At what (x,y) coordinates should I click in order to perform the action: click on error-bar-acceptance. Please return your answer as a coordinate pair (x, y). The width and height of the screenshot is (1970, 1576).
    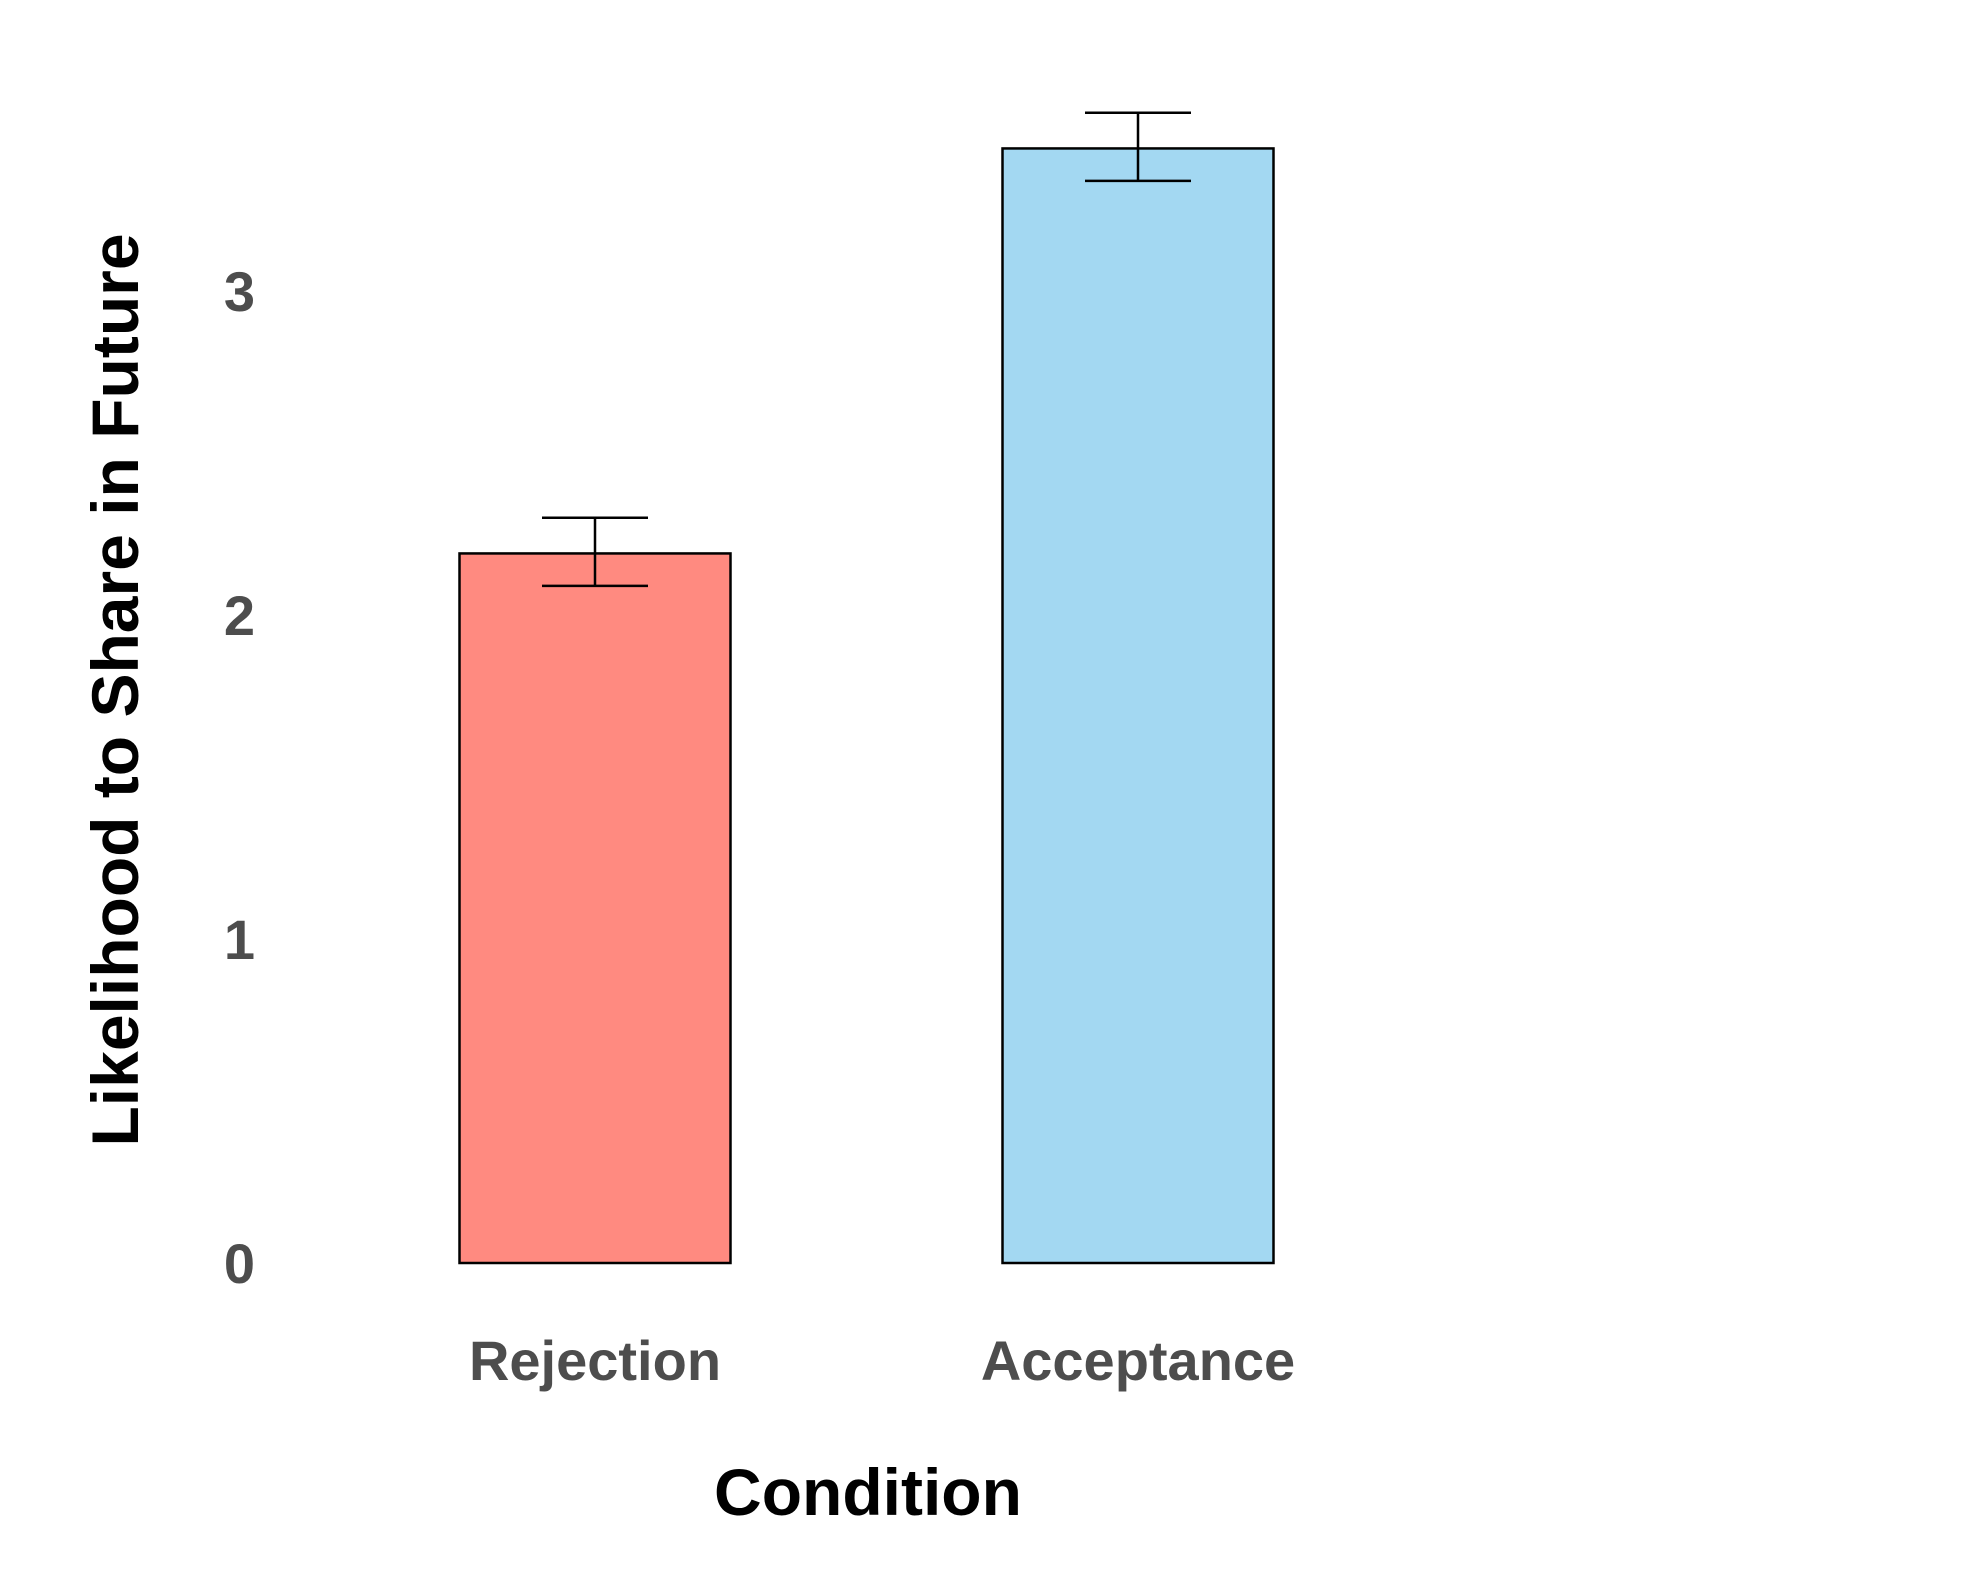
    Looking at the image, I should click on (1138, 147).